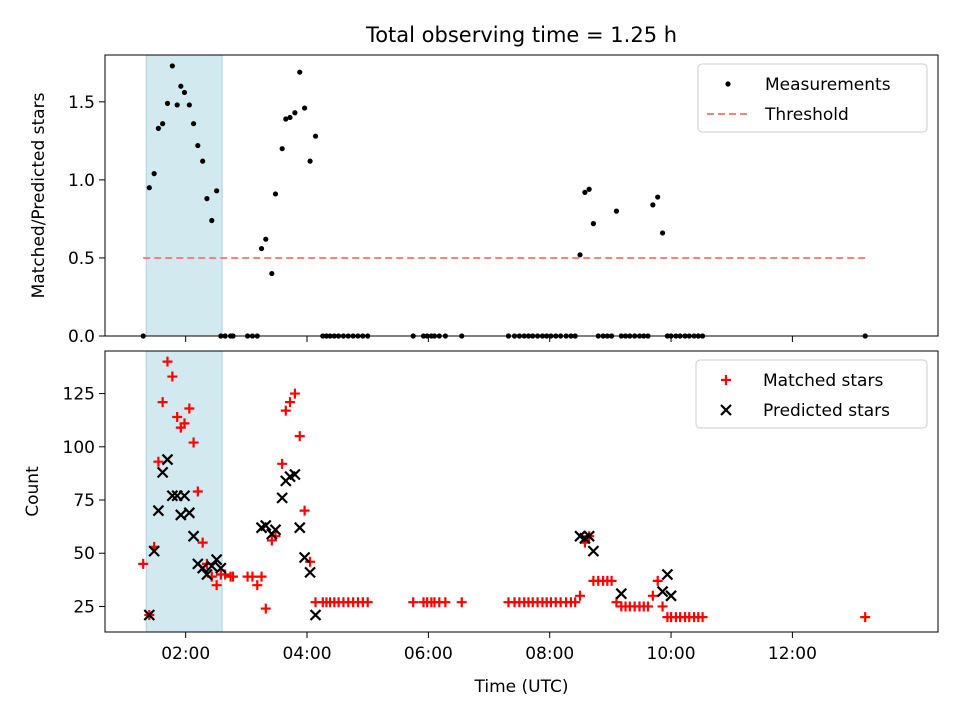  What do you see at coordinates (726, 410) in the screenshot?
I see `legend-predicted-marker` at bounding box center [726, 410].